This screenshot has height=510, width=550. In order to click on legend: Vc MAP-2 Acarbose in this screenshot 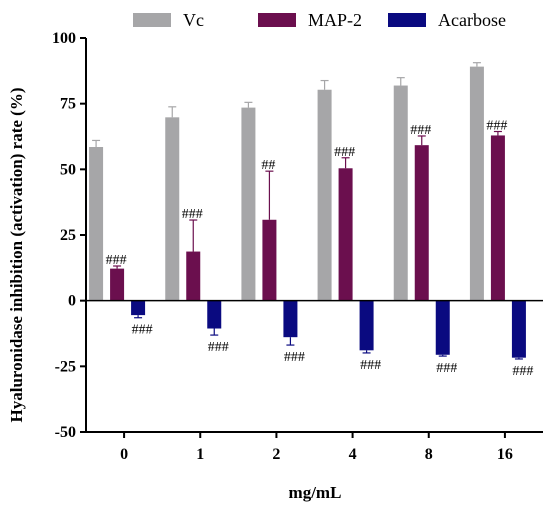, I will do `click(319, 20)`.